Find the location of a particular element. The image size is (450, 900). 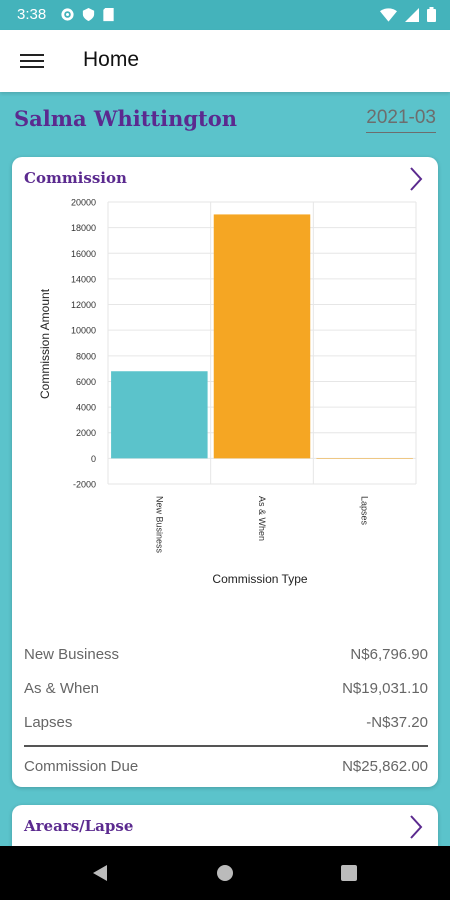

summary-row-lapses: Lapses -N$37.20 is located at coordinates (226, 722).